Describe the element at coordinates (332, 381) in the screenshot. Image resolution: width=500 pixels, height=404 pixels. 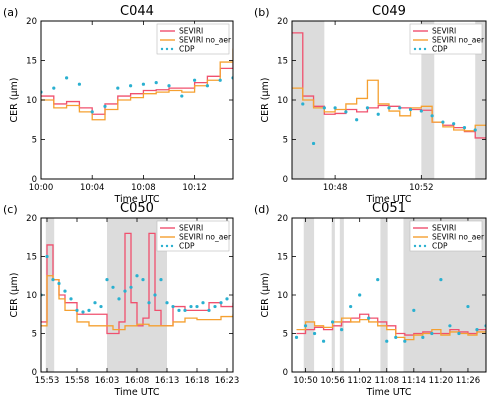
I see `x-tick-label: 10:56` at that location.